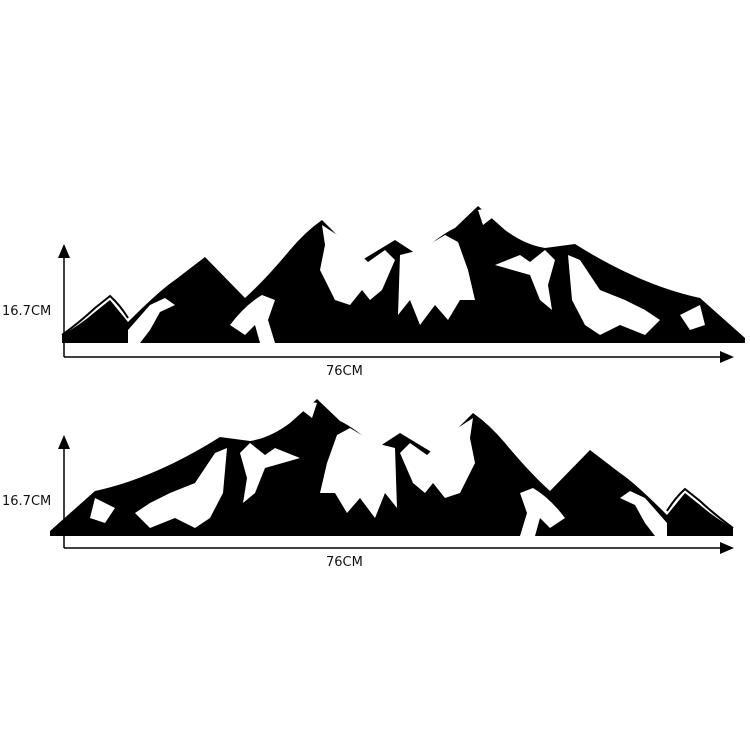  What do you see at coordinates (396, 303) in the screenshot?
I see `dimension-arrows-top` at bounding box center [396, 303].